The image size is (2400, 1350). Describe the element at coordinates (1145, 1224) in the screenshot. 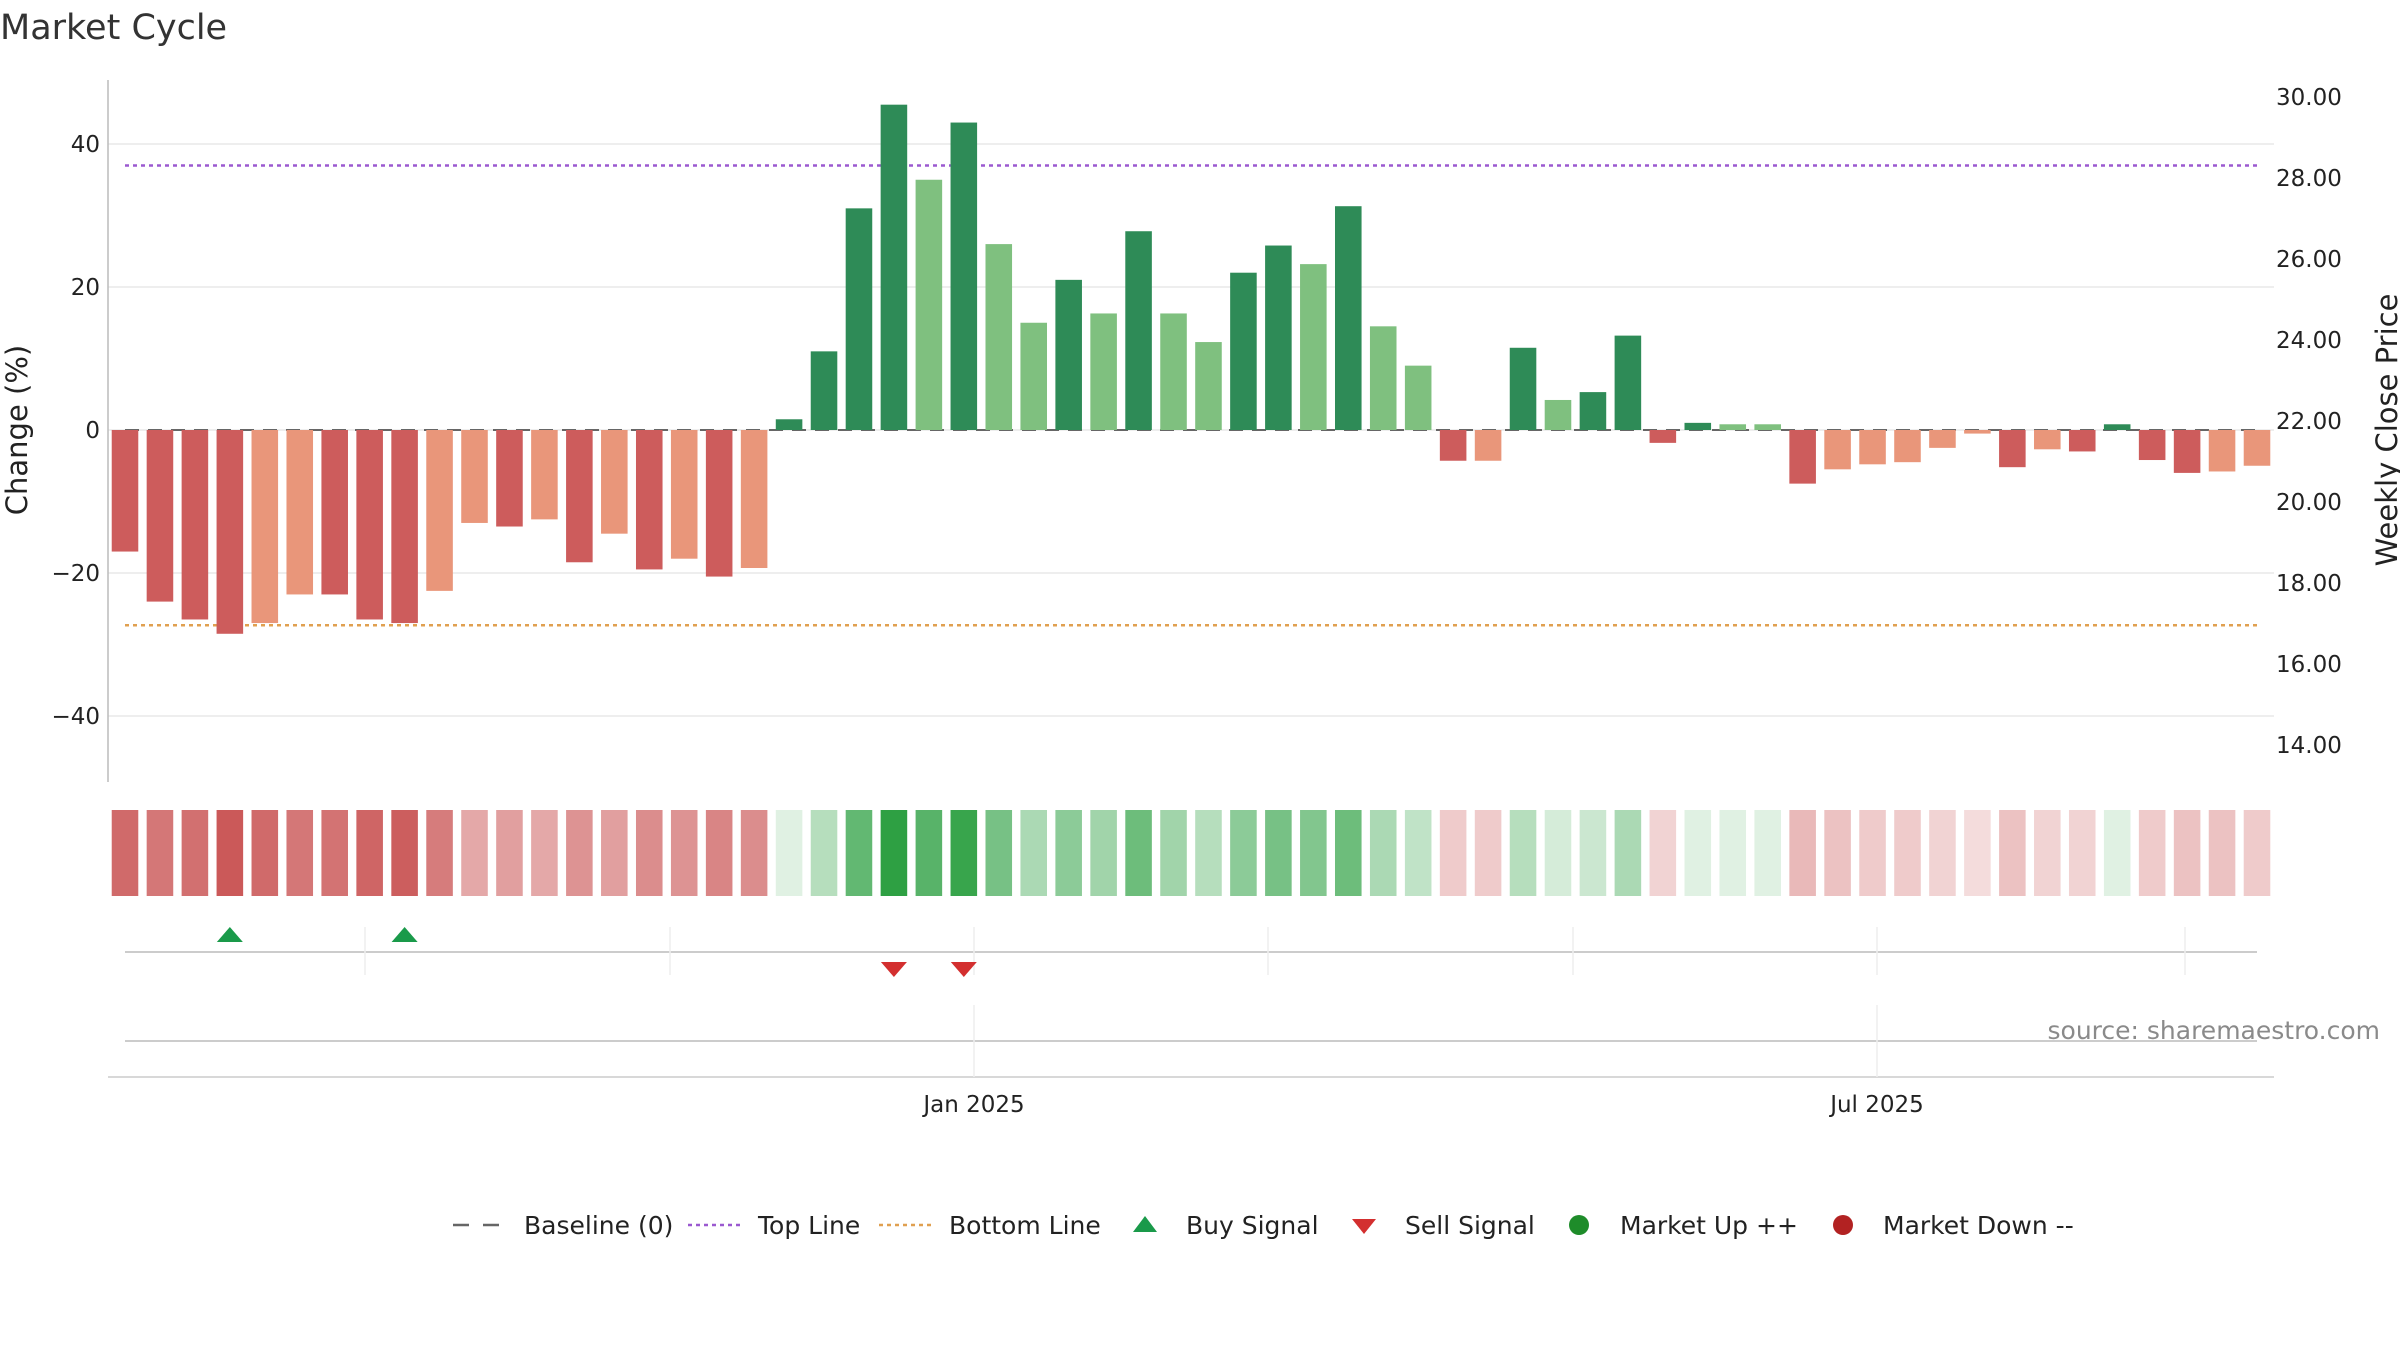

I see `legend-buy-icon` at that location.